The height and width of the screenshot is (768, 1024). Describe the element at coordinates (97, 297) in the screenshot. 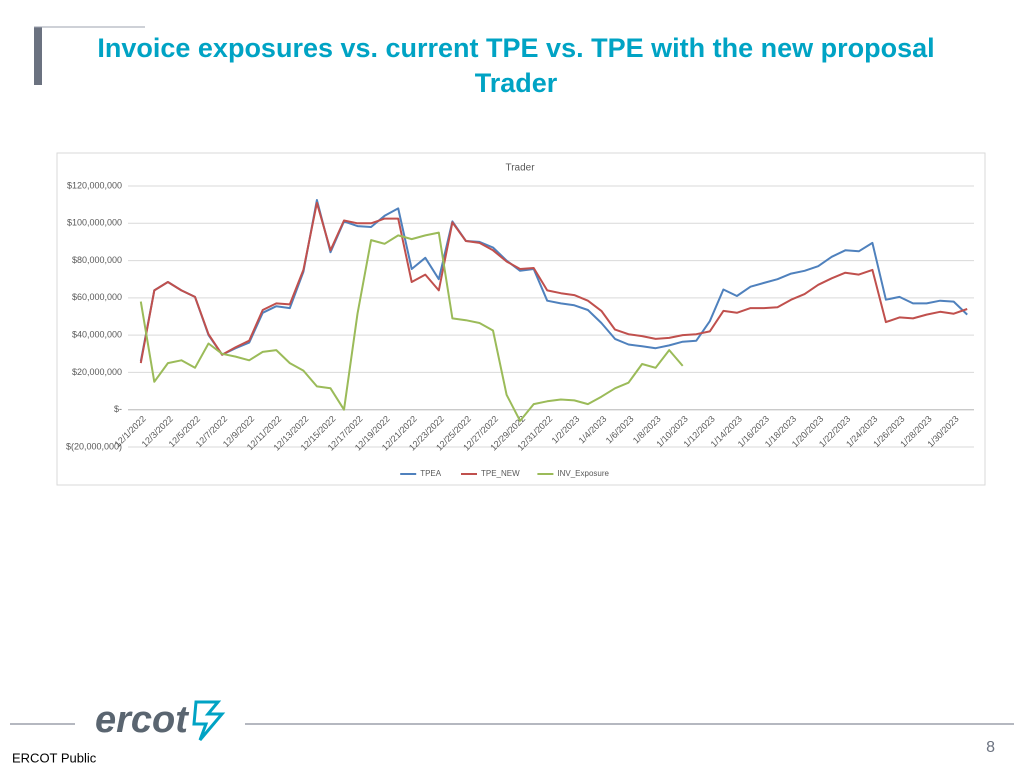

I see `y-tick-label: $60,000,000` at that location.